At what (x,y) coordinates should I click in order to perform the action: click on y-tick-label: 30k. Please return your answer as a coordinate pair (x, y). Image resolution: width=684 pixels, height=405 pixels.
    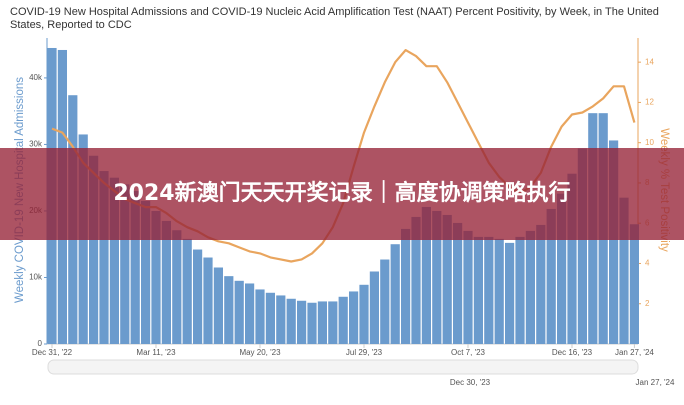
    Looking at the image, I should click on (36, 144).